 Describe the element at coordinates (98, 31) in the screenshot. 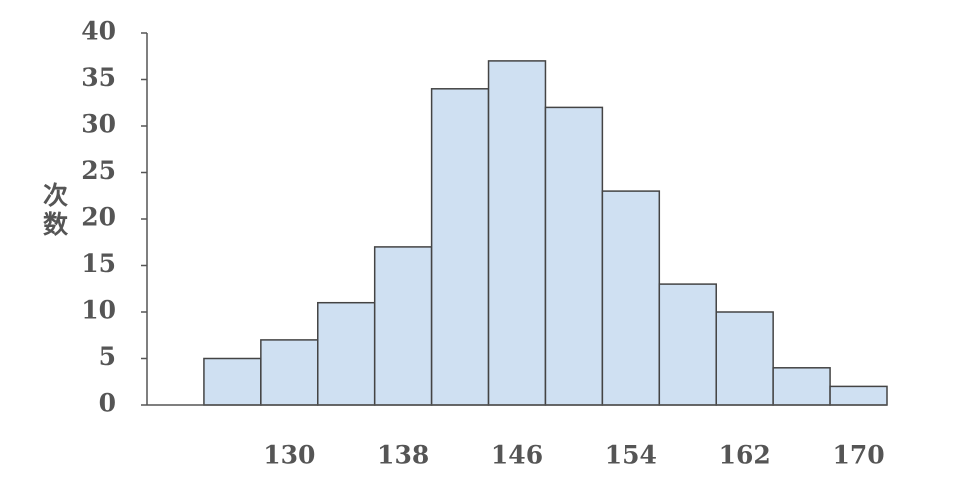

I see `y-tick-label: 40` at that location.